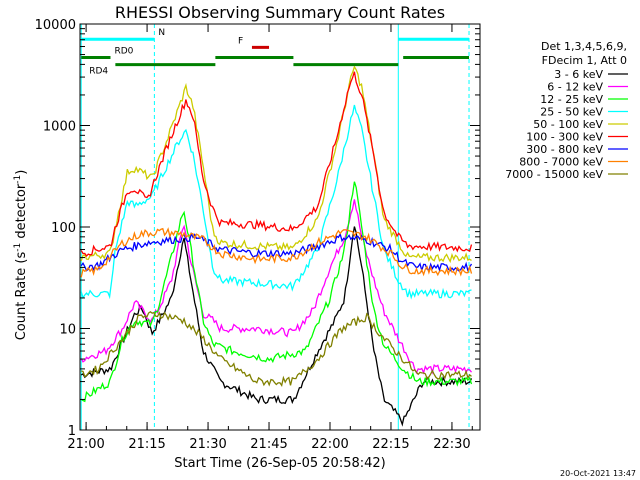 The height and width of the screenshot is (480, 640). What do you see at coordinates (280, 12) in the screenshot?
I see `chart-title: RHESSI Observing Summary Count Rates` at bounding box center [280, 12].